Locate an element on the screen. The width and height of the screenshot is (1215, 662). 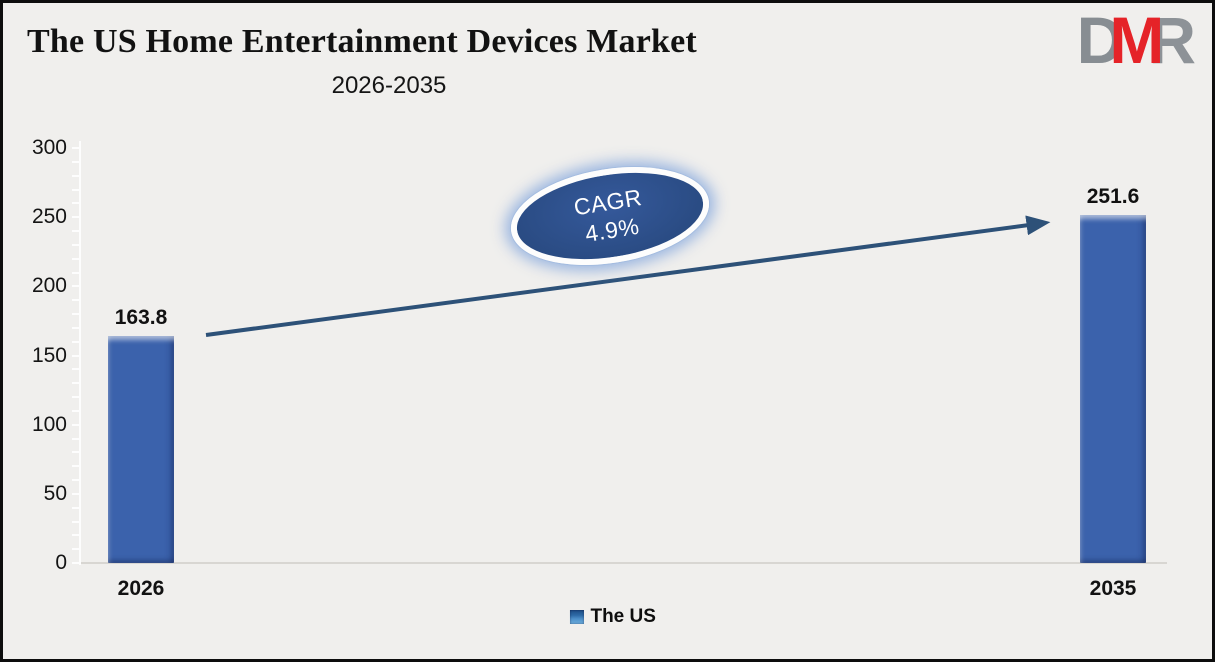
x-axis-baseline is located at coordinates (624, 563).